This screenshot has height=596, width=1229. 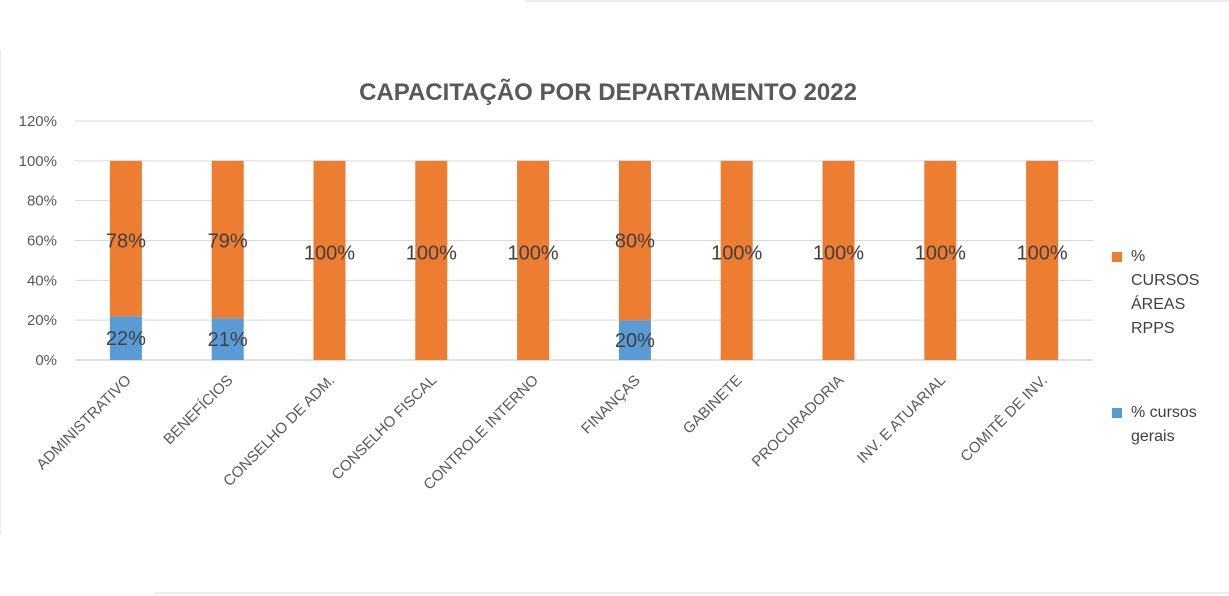 I want to click on x-tick-label: BENEFÍCIOS, so click(x=198, y=410).